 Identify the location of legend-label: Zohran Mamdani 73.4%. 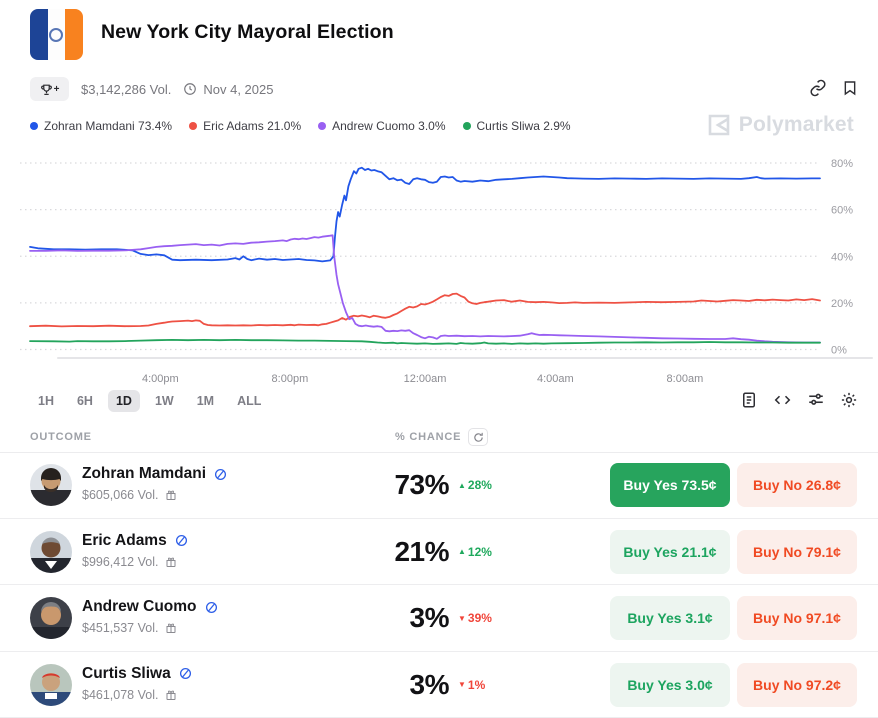
(108, 126).